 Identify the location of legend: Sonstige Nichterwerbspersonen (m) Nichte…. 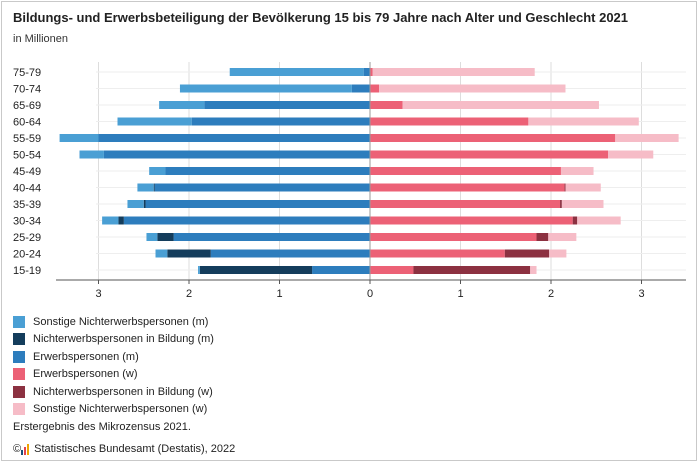
(113, 365).